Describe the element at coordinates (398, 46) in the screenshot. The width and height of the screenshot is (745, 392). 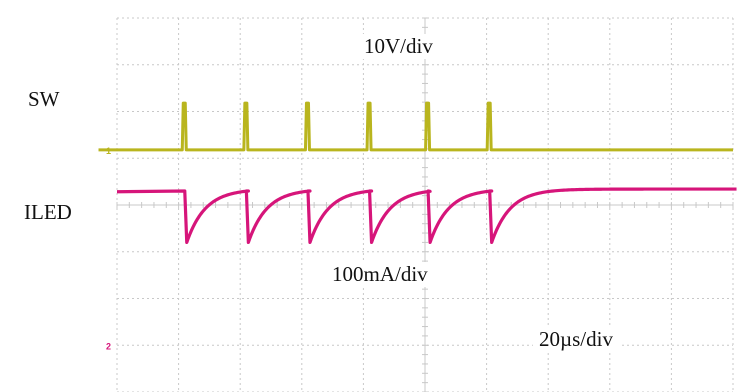
I see `sw-scale-annotation: 10V/div` at that location.